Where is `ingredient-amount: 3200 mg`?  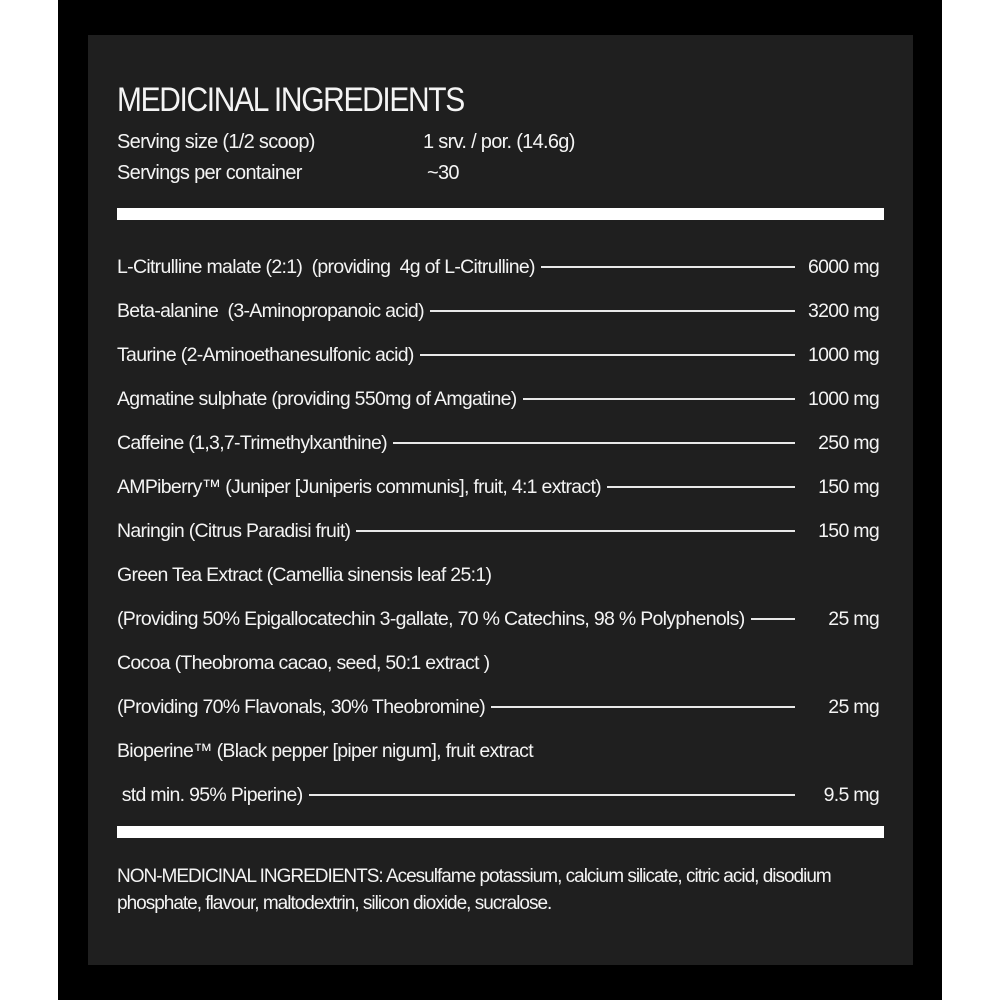 ingredient-amount: 3200 mg is located at coordinates (844, 310).